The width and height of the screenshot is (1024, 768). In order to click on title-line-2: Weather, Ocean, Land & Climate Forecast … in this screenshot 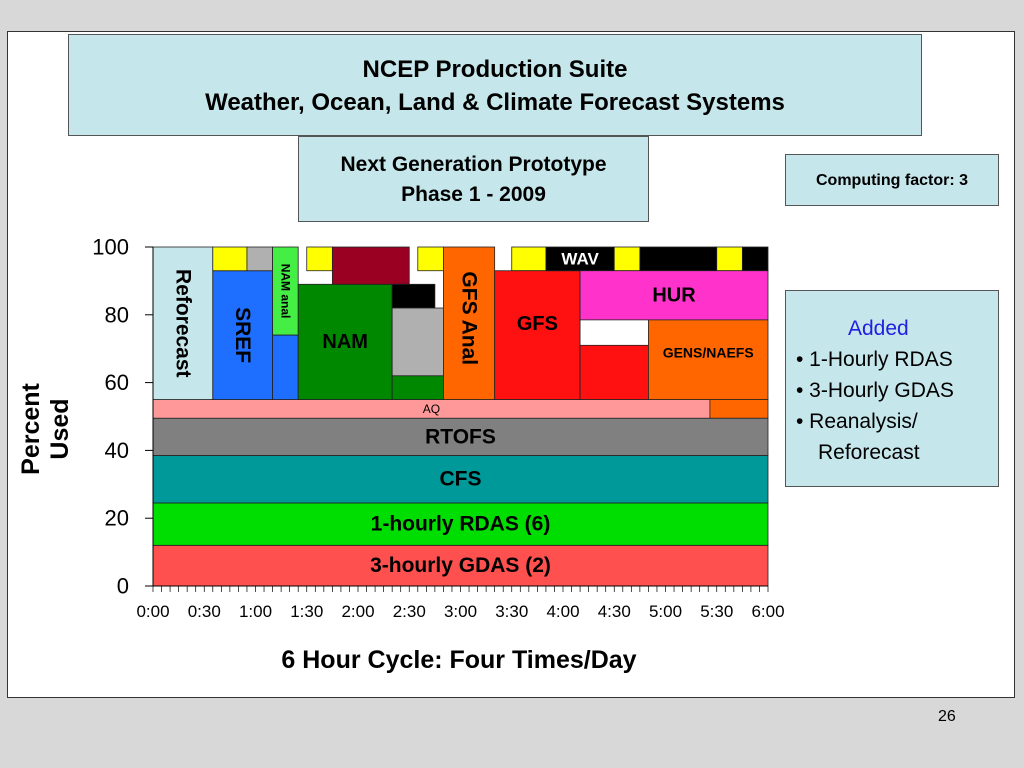, I will do `click(495, 102)`.